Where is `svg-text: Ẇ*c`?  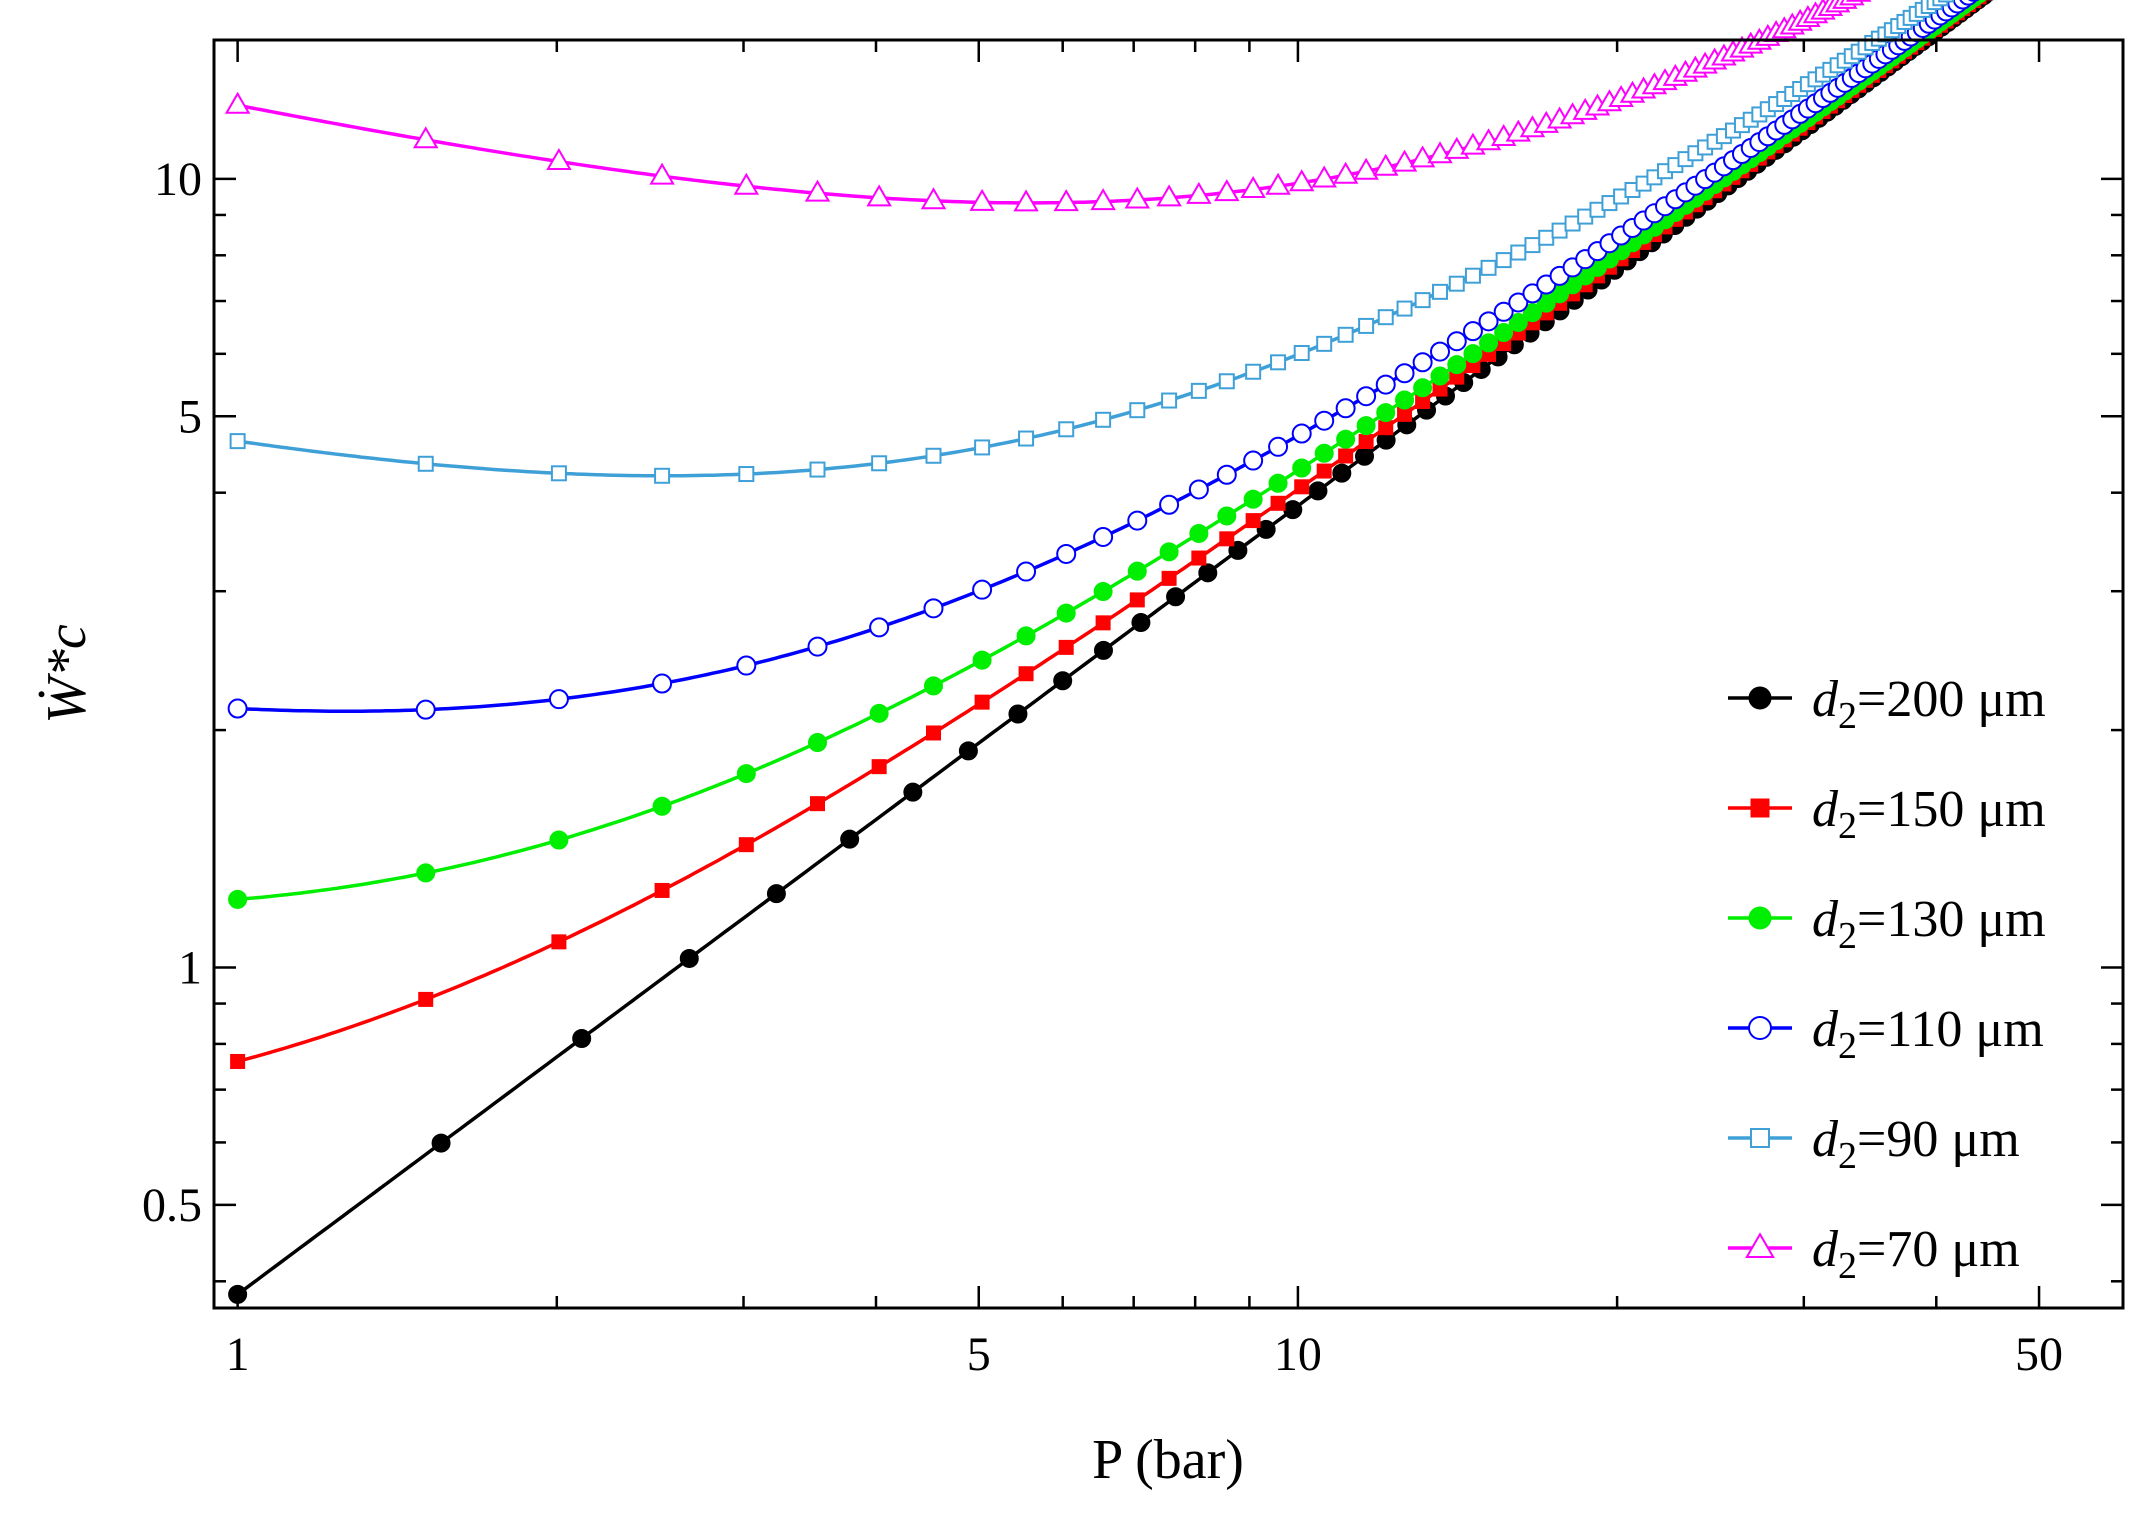
svg-text: Ẇ*c is located at coordinates (67, 674).